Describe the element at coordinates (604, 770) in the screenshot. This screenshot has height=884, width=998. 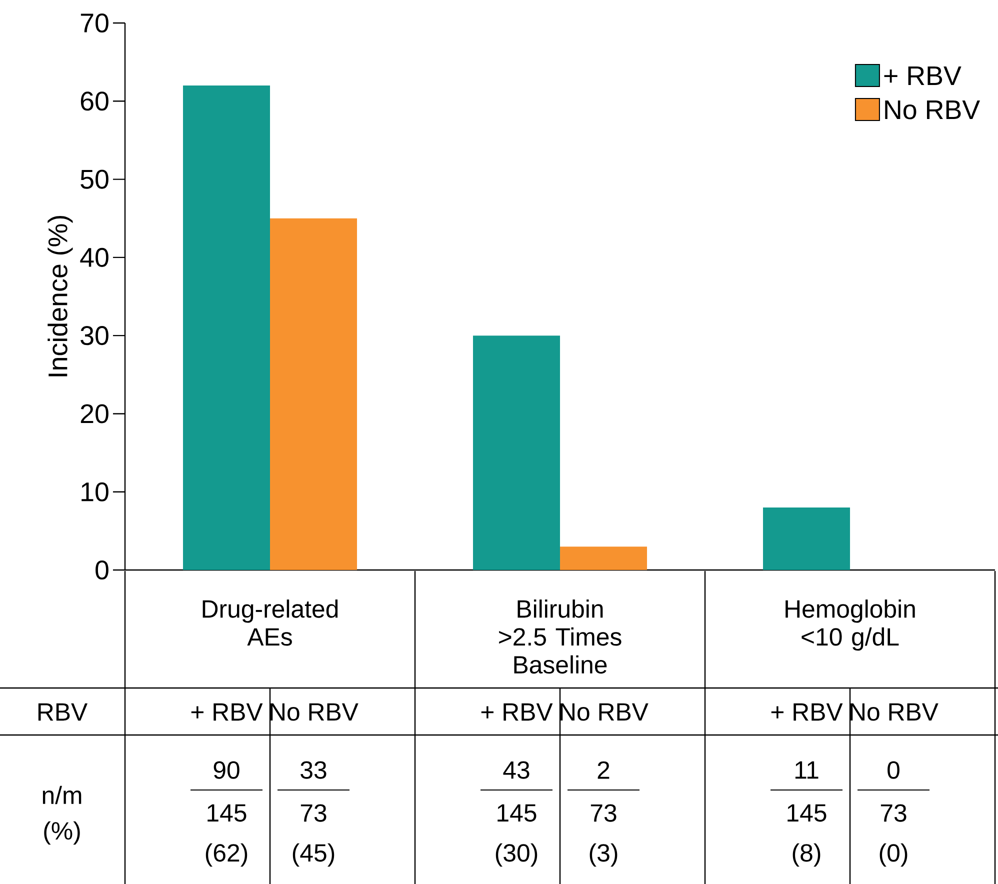
I see `text: 2` at that location.